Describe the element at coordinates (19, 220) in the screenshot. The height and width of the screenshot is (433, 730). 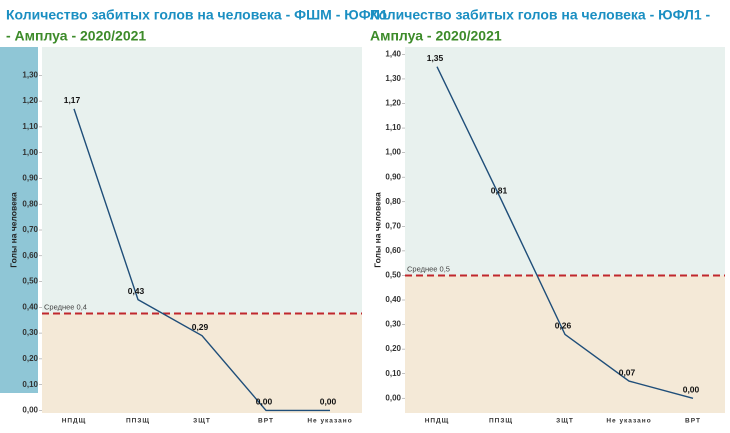
I see `axis-panel` at that location.